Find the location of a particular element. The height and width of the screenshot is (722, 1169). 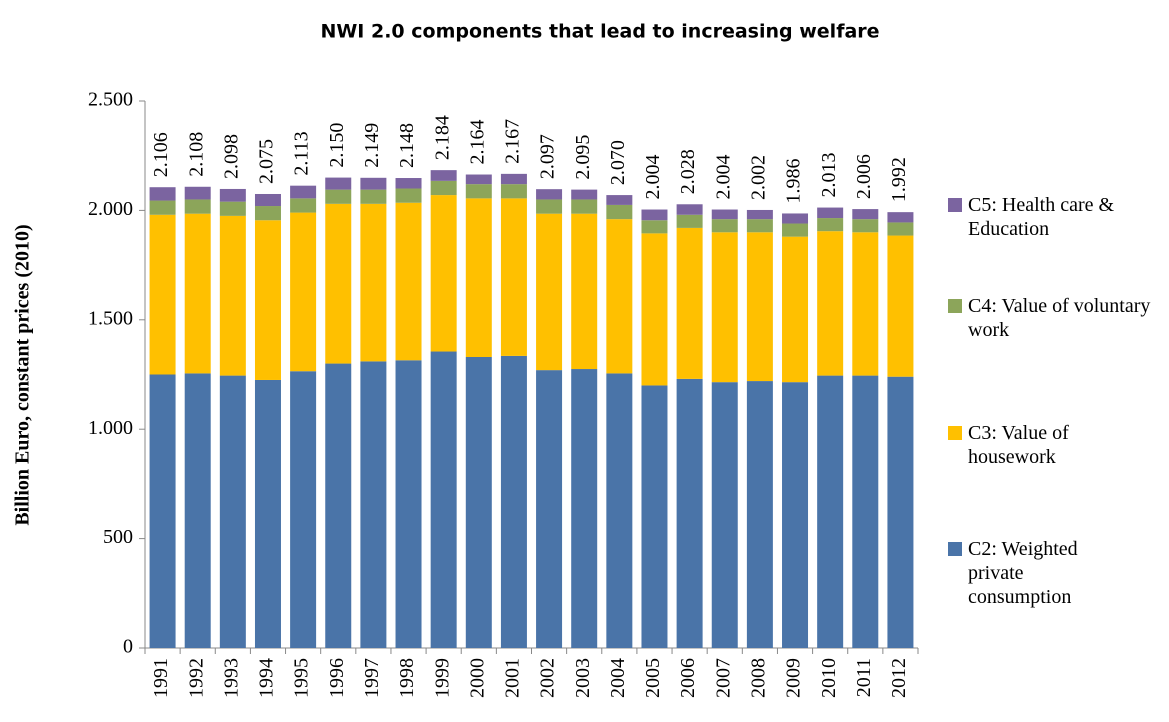

y-tick-label: 1.500 is located at coordinates (110, 318).